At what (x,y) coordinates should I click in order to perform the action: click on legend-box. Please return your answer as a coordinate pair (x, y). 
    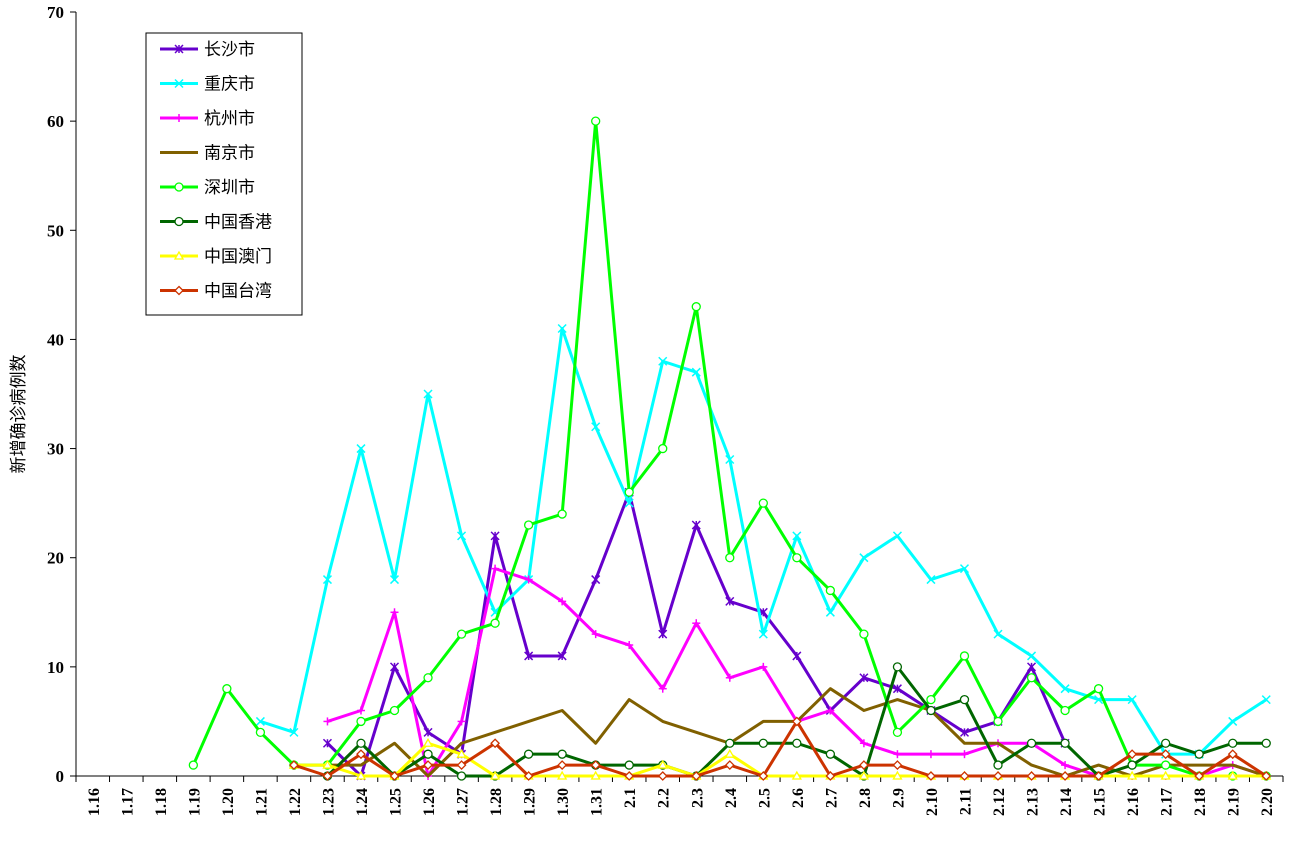
    Looking at the image, I should click on (224, 174).